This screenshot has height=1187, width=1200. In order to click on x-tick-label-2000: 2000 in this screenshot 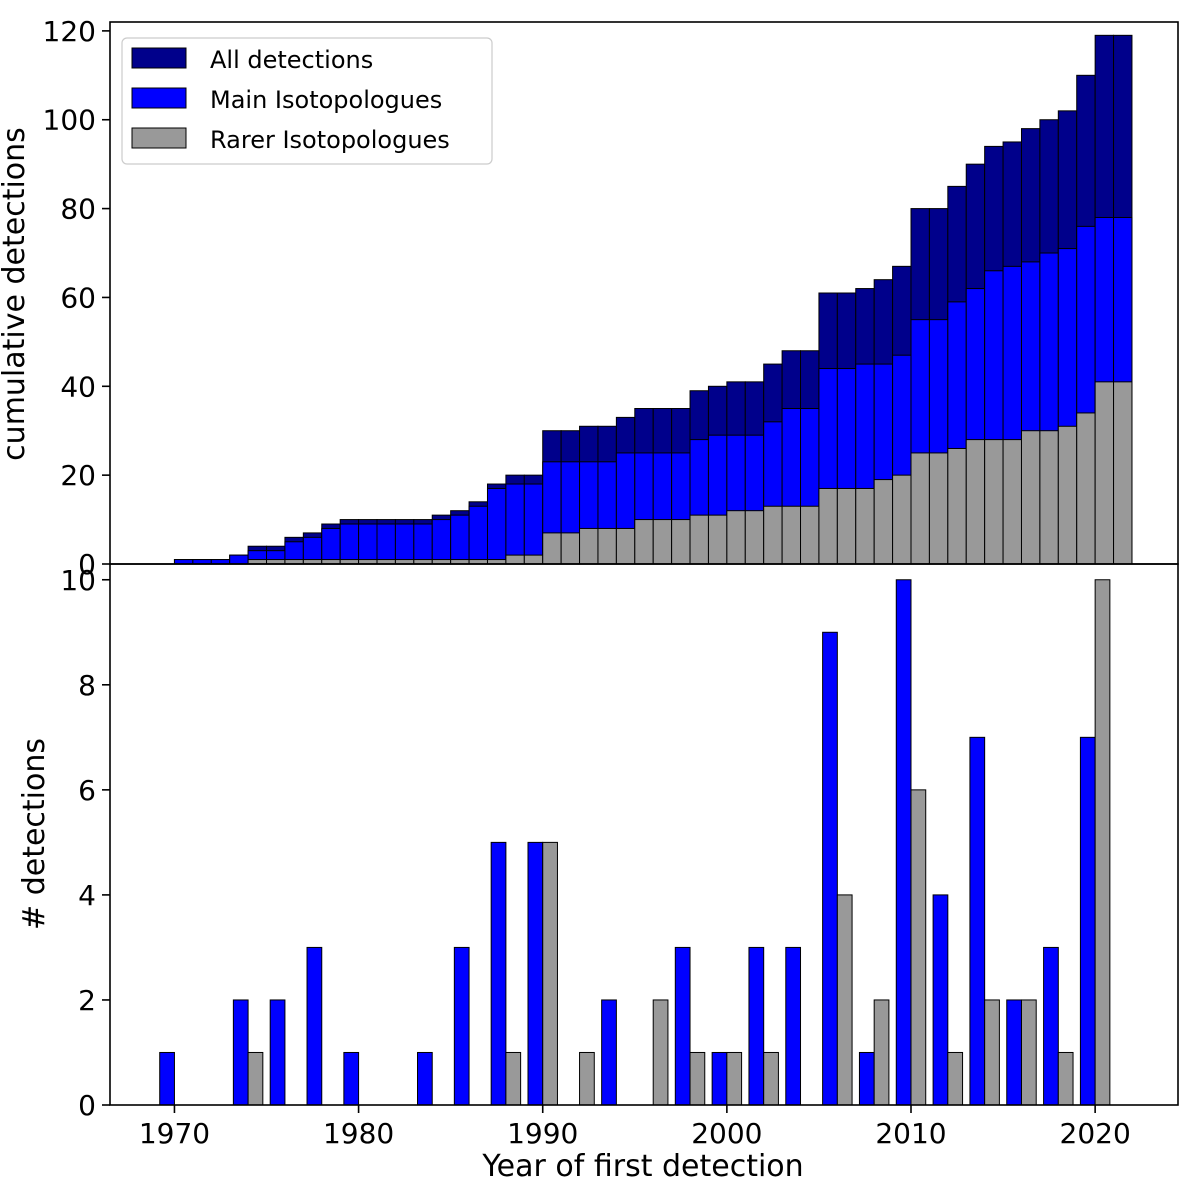, I will do `click(726, 1133)`.